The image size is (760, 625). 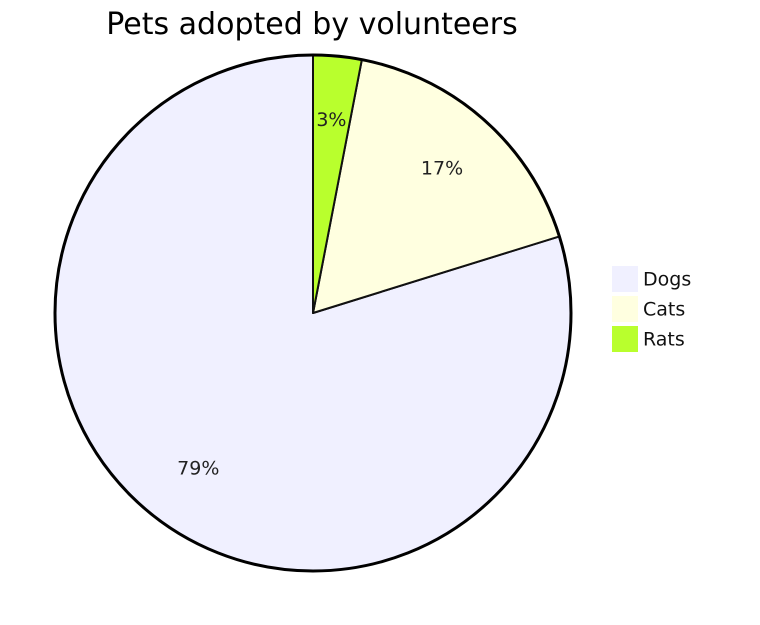 What do you see at coordinates (442, 168) in the screenshot?
I see `slice-percent-label-cats: 17%` at bounding box center [442, 168].